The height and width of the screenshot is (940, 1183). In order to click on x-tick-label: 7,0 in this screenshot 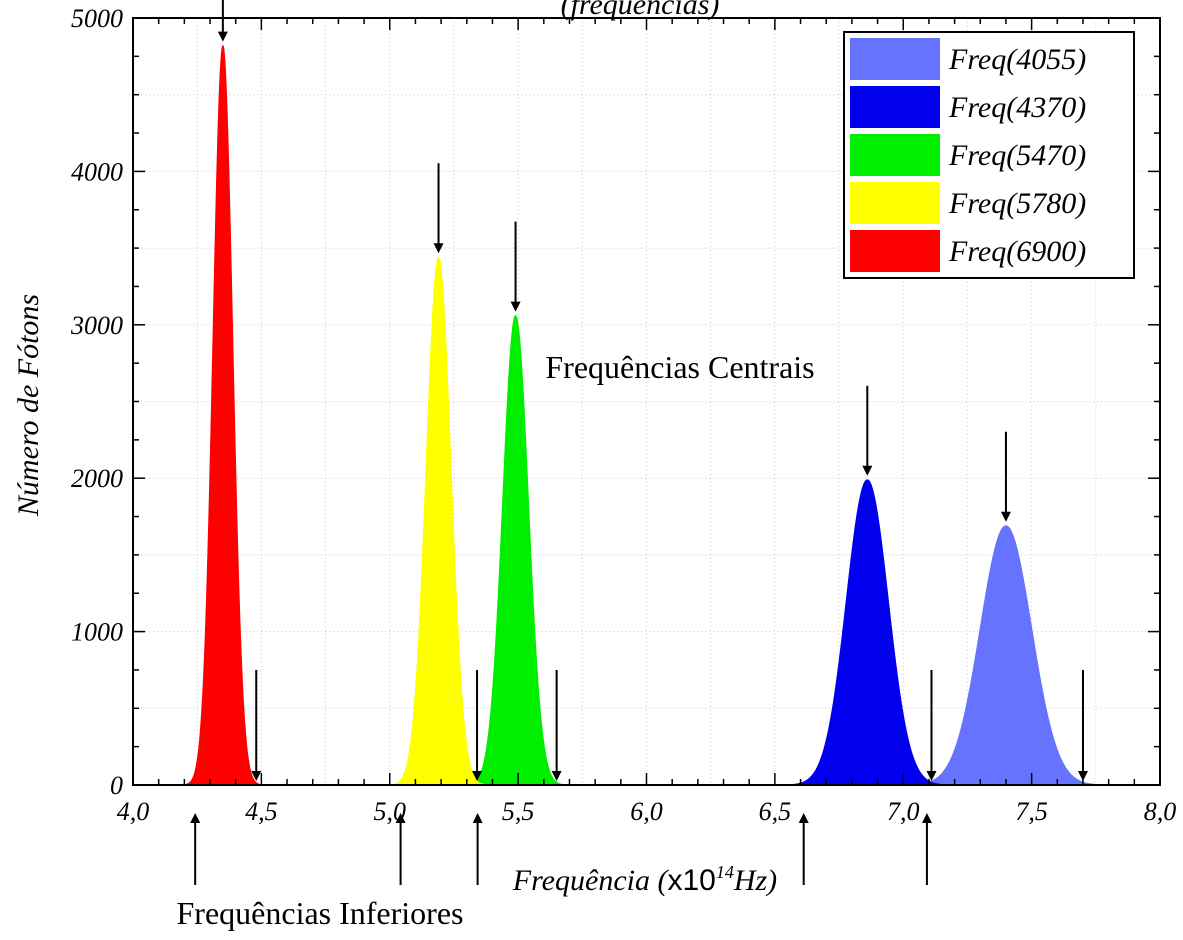, I will do `click(903, 811)`.